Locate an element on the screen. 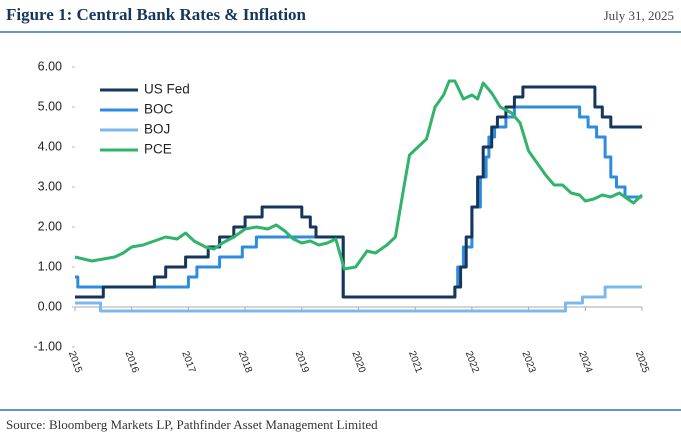 Image resolution: width=681 pixels, height=440 pixels. y-tick-label: 2.00 is located at coordinates (50, 226).